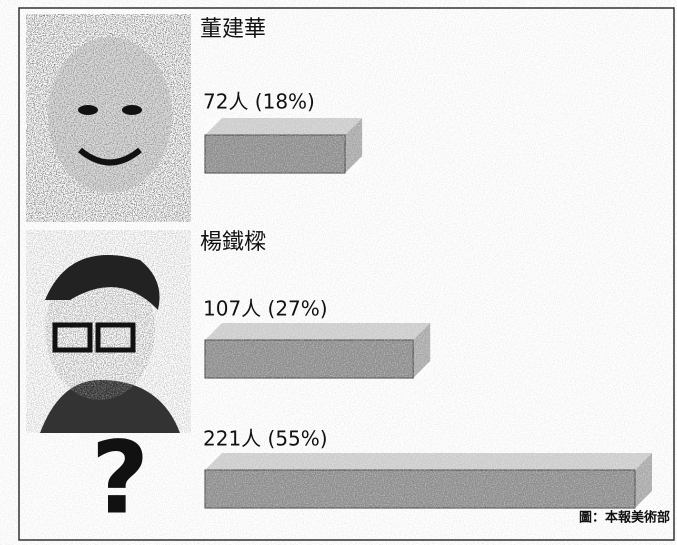  What do you see at coordinates (233, 242) in the screenshot?
I see `category-label: 楊鐵樑` at bounding box center [233, 242].